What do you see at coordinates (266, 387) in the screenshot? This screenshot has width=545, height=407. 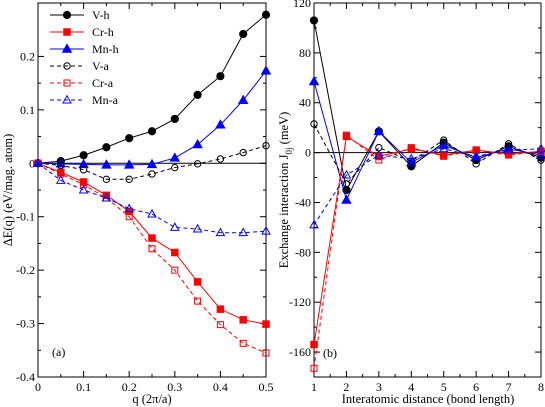 I see `x-tick-label: 0.5` at bounding box center [266, 387].